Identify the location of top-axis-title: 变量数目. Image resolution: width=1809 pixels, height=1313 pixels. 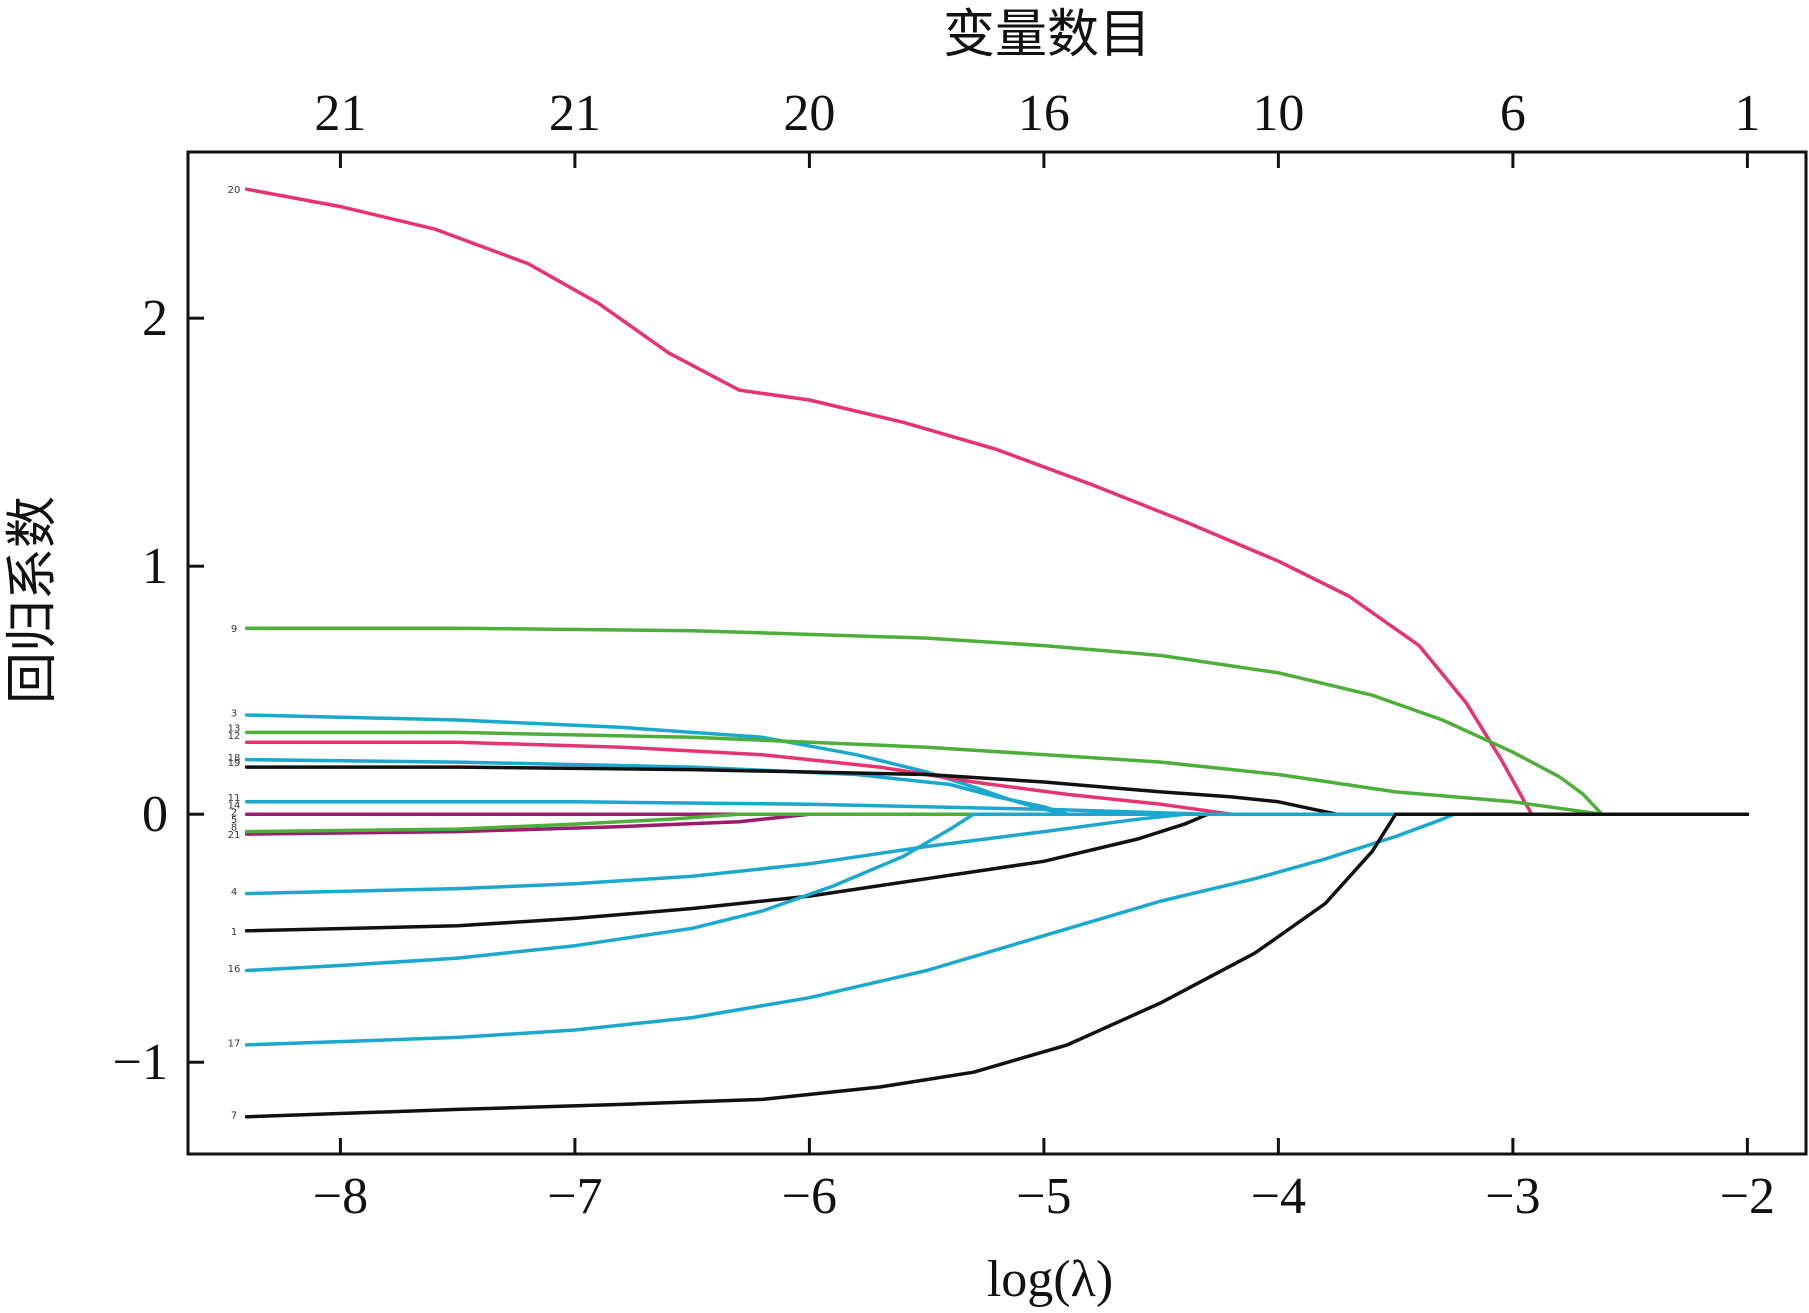
(1047, 35).